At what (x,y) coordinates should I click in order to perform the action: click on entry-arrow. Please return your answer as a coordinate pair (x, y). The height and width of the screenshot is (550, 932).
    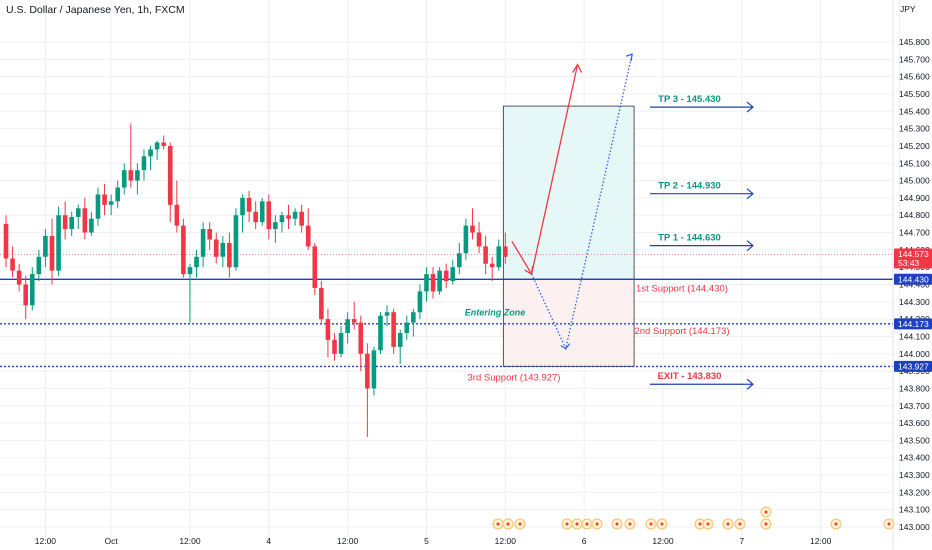
    Looking at the image, I should click on (522, 257).